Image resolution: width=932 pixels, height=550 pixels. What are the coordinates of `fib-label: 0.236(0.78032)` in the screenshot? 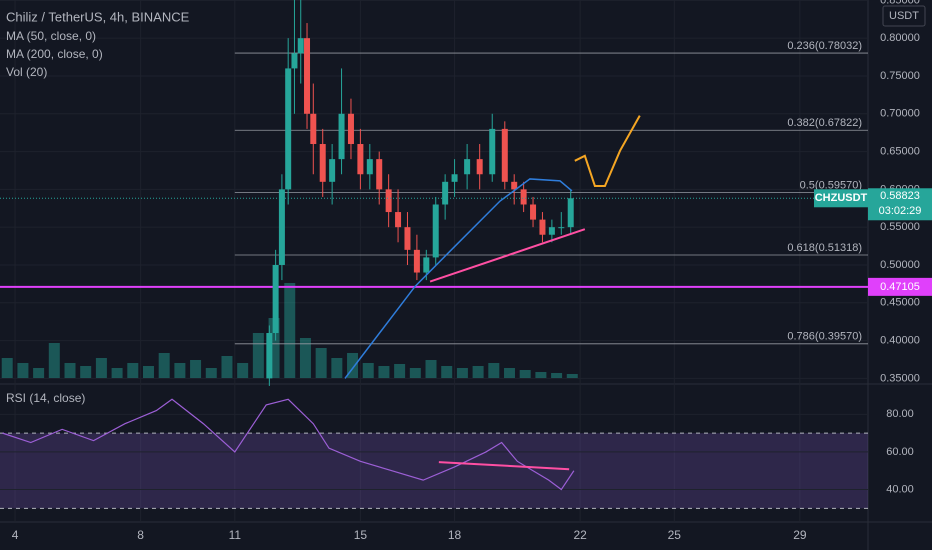 It's located at (824, 46).